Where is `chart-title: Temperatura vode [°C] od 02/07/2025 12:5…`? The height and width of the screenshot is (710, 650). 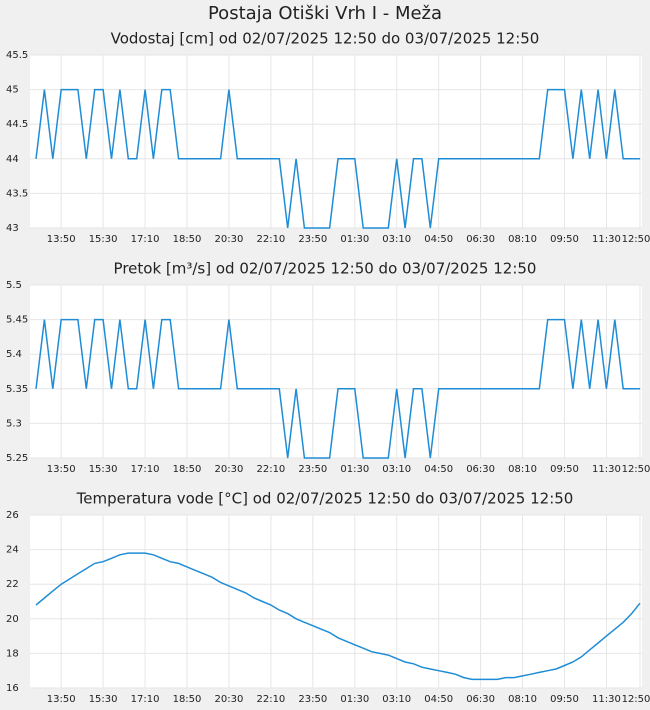 chart-title: Temperatura vode [°C] od 02/07/2025 12:5… is located at coordinates (325, 499).